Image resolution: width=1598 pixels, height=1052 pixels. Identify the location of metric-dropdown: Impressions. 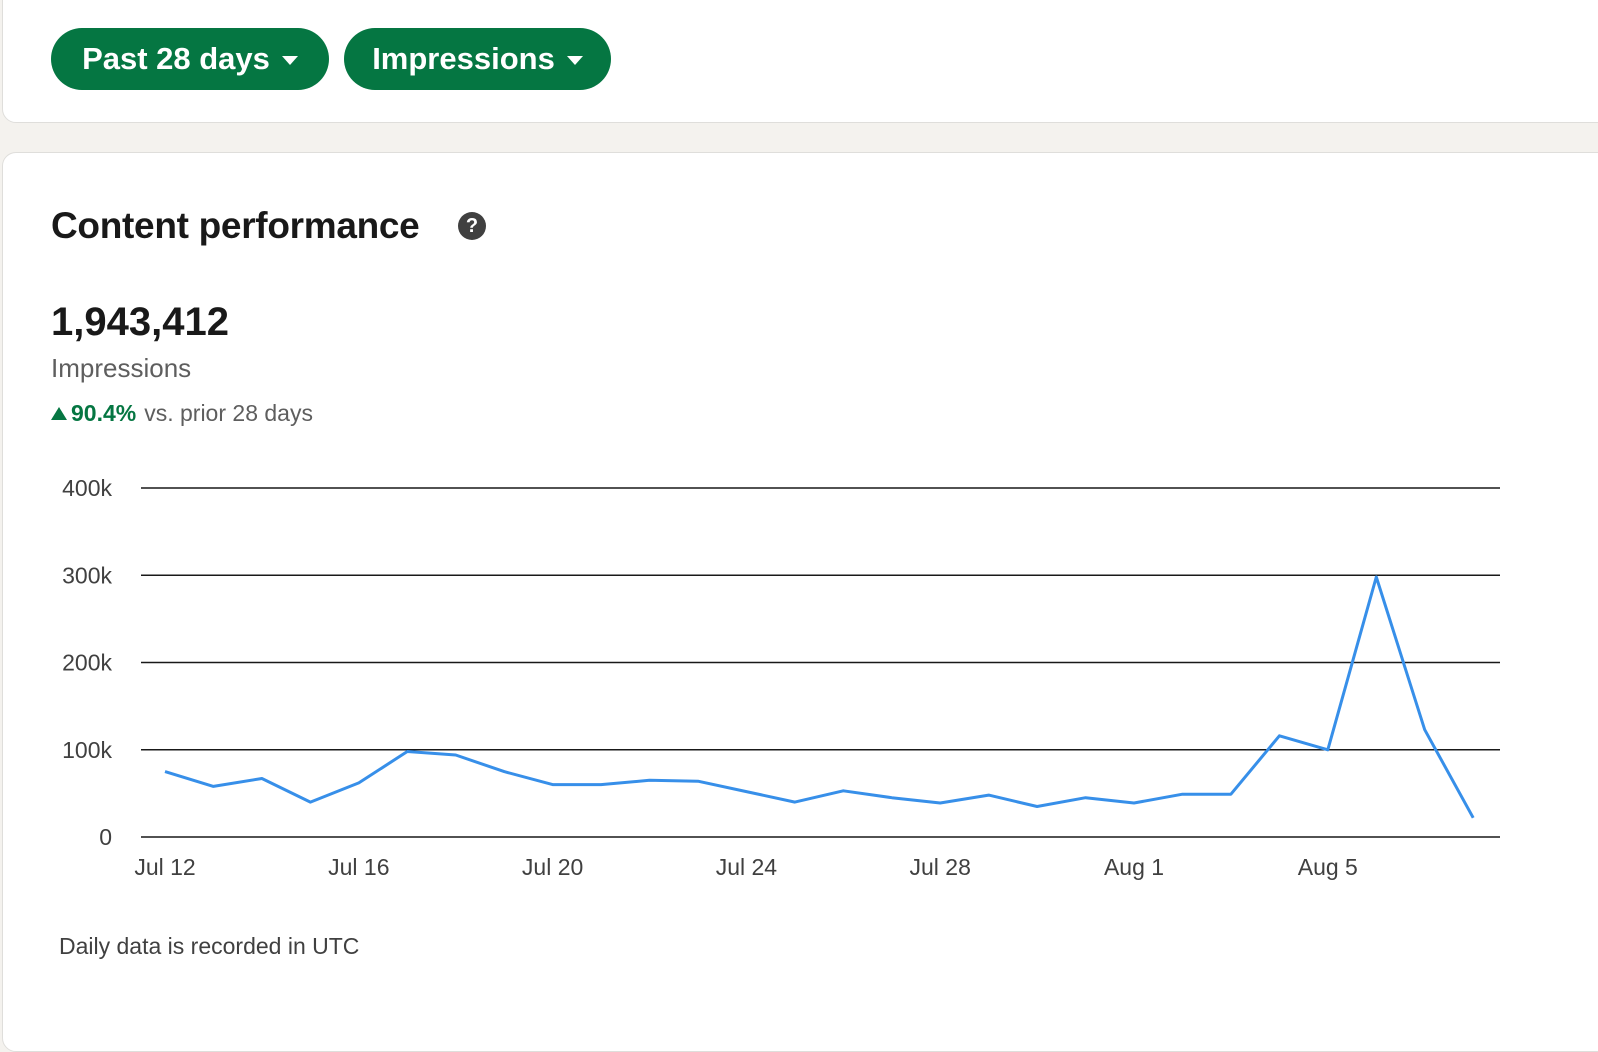
(477, 59).